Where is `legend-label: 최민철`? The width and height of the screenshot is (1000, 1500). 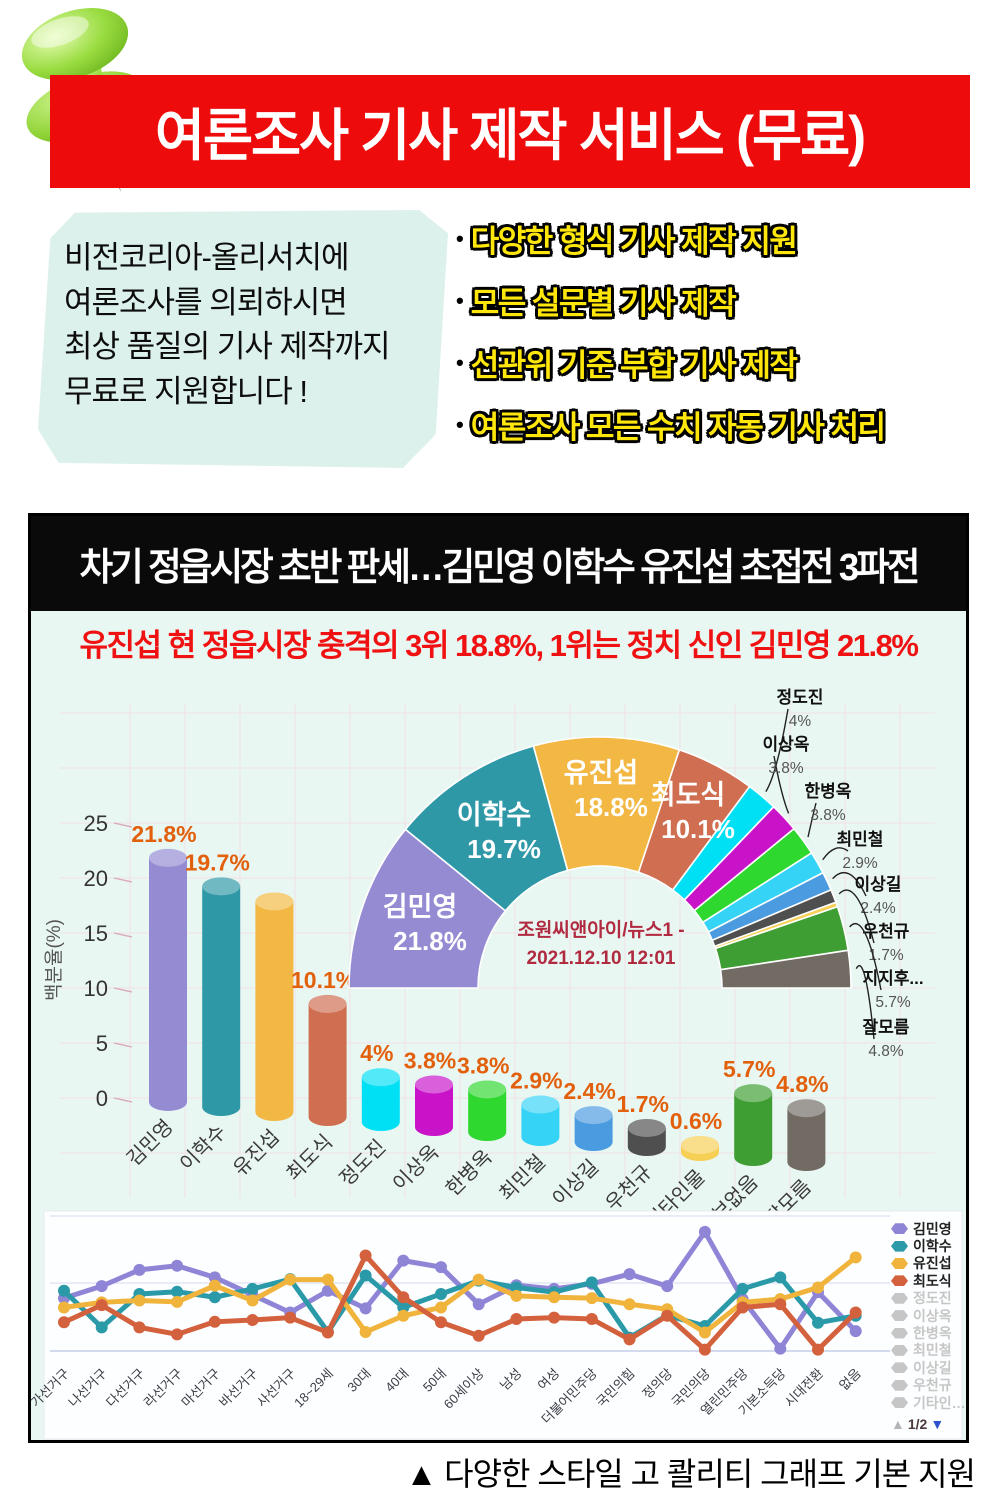 legend-label: 최민철 is located at coordinates (932, 1350).